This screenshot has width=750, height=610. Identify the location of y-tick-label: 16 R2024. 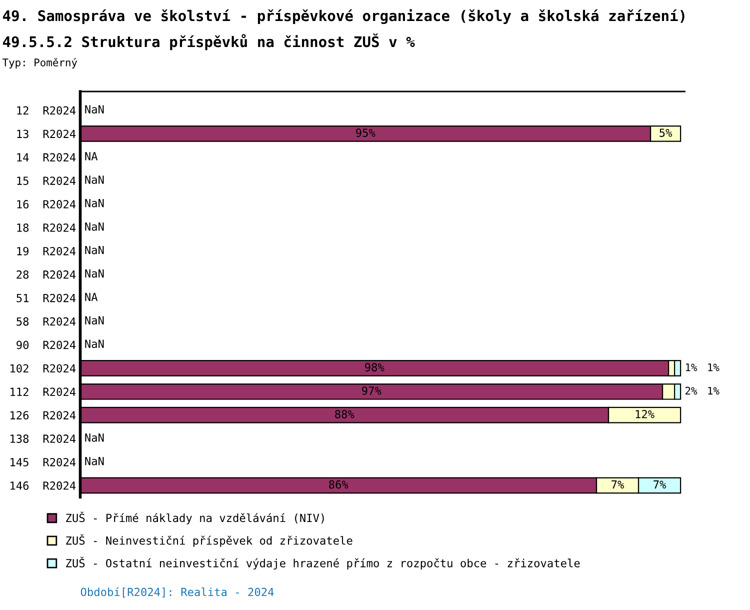
(46, 204).